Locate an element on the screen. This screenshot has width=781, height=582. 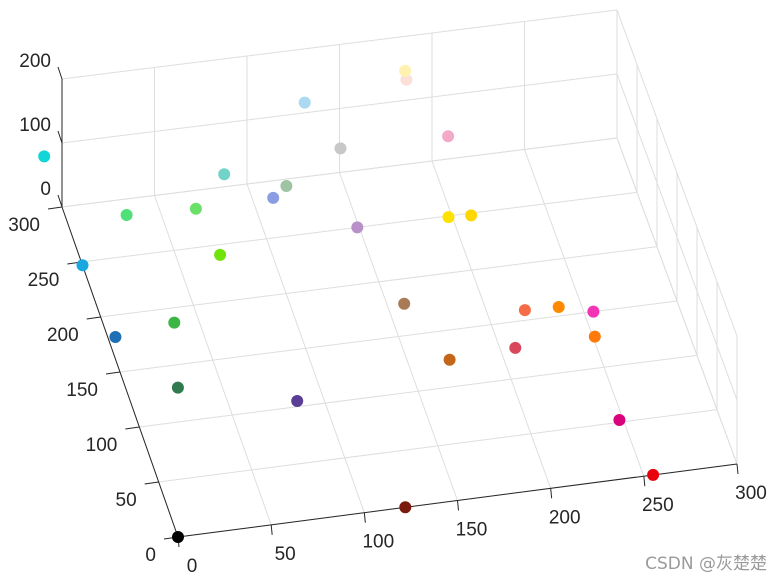
z-tick-label: 0 is located at coordinates (45, 189).